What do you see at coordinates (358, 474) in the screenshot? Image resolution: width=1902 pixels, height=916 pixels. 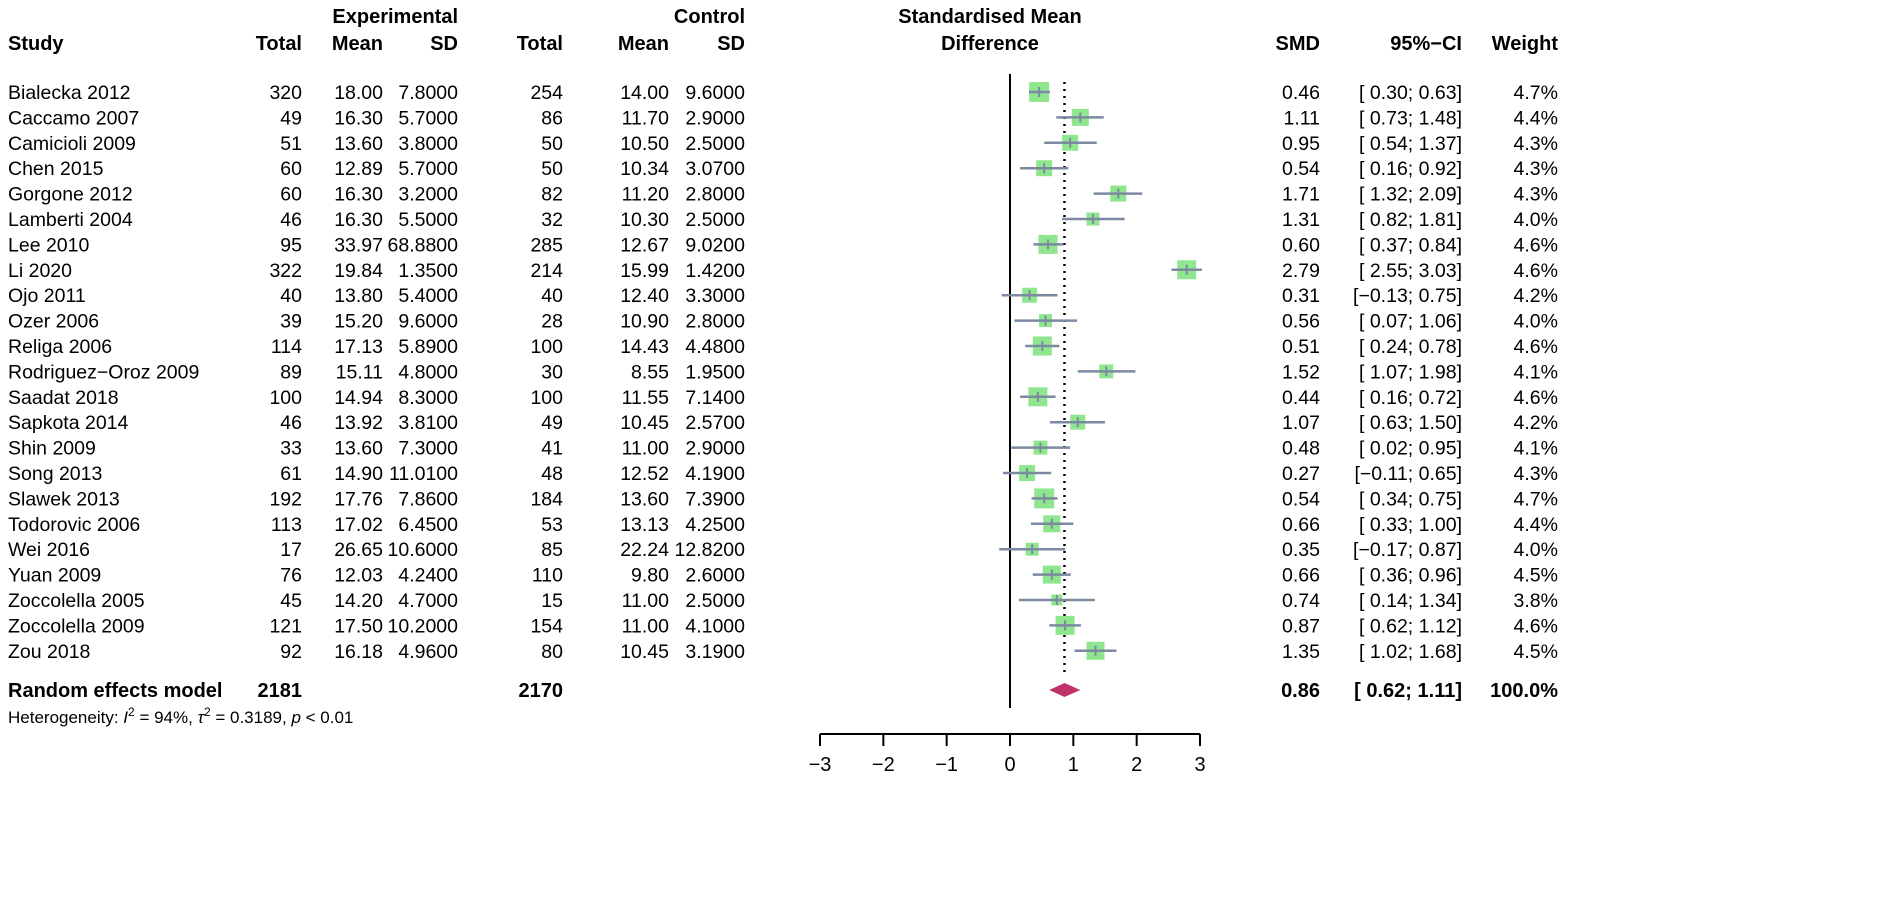 I see `e-mean-cell: 14.90` at bounding box center [358, 474].